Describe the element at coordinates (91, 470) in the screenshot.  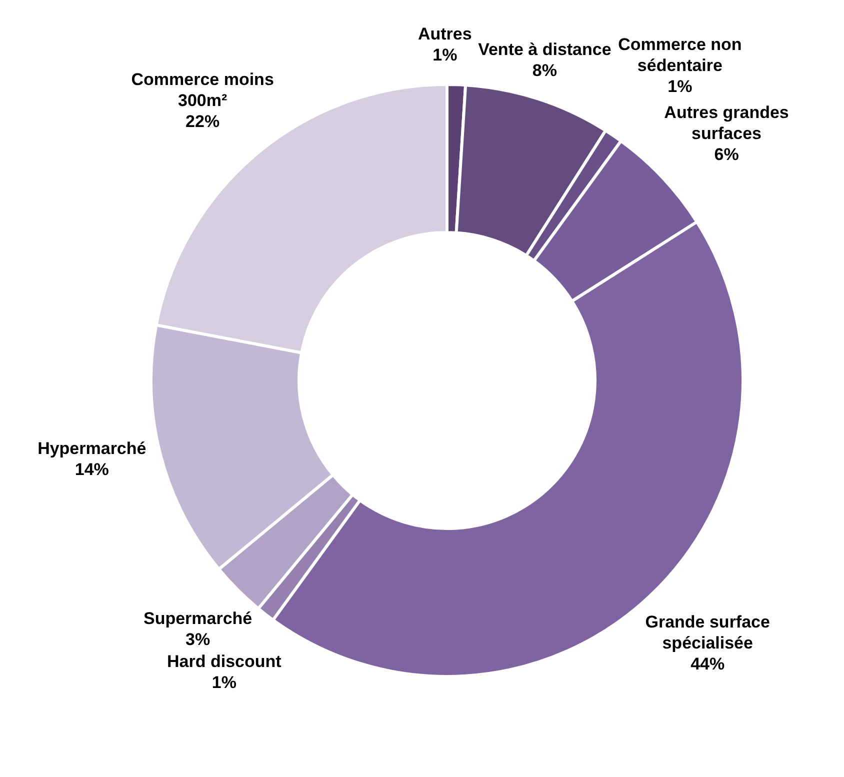
I see `data-label: 14%` at that location.